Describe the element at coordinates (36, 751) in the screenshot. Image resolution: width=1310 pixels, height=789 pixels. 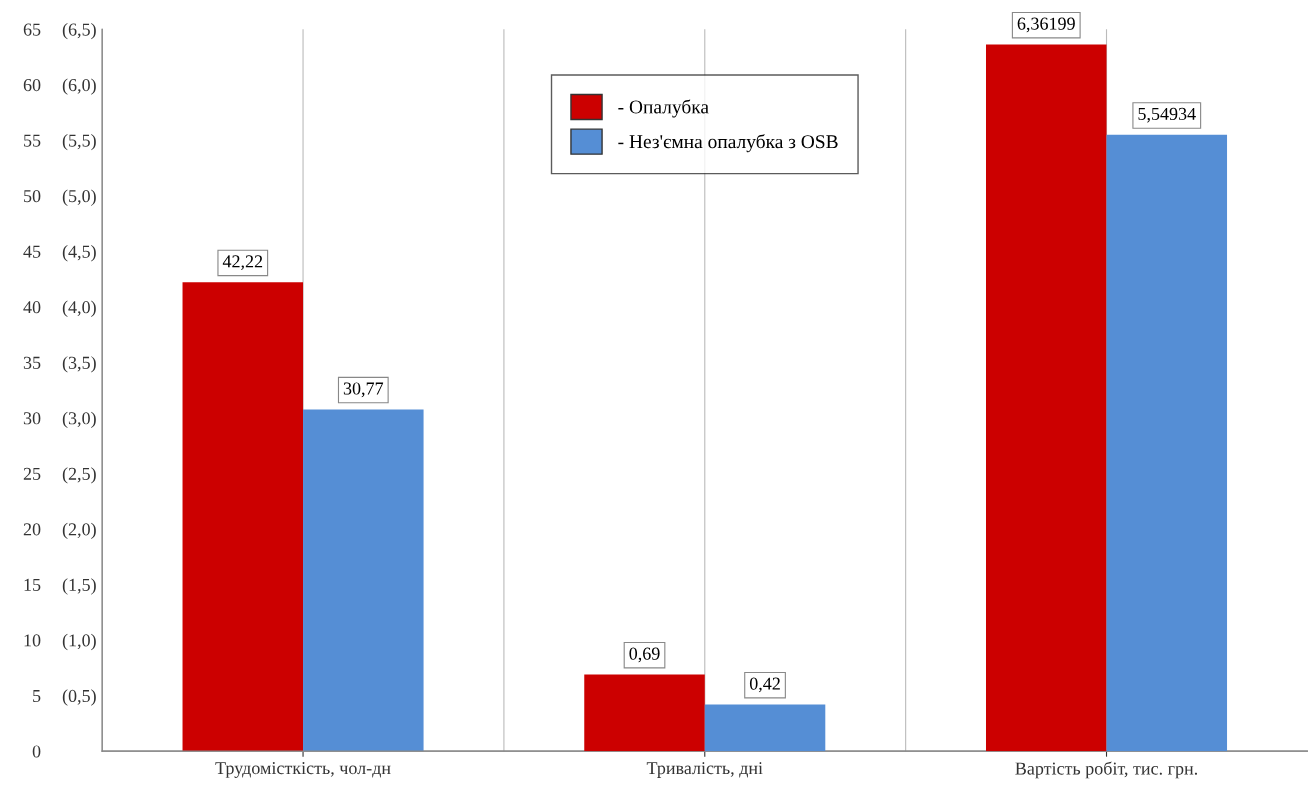
I see `y-tick-label: 0` at that location.